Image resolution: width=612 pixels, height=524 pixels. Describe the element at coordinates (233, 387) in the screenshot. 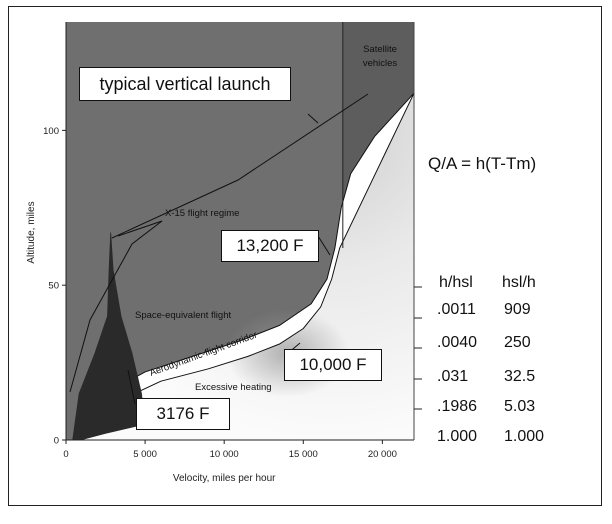

I see `excessive-heating-label: Excessive heating` at that location.